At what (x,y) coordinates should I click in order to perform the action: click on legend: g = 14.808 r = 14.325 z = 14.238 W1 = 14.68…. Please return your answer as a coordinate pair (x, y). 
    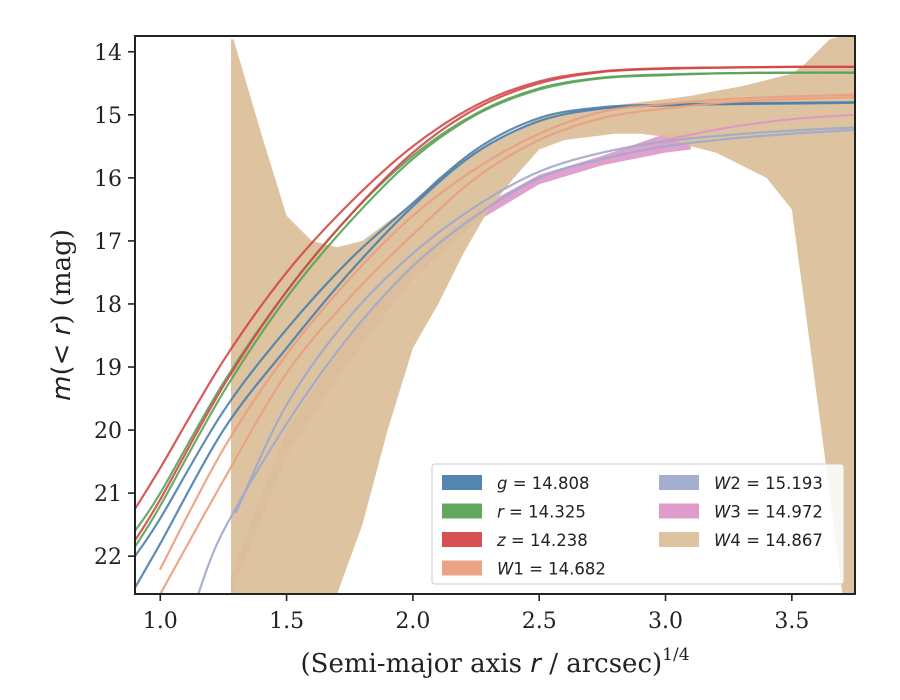
    Looking at the image, I should click on (638, 524).